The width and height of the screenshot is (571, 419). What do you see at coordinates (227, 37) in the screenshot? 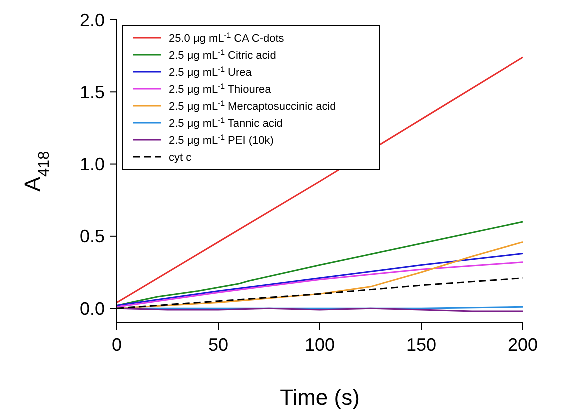
I see `legend-label: 25.0 μg mL$^{-1}$ CA C-dots` at bounding box center [227, 37].